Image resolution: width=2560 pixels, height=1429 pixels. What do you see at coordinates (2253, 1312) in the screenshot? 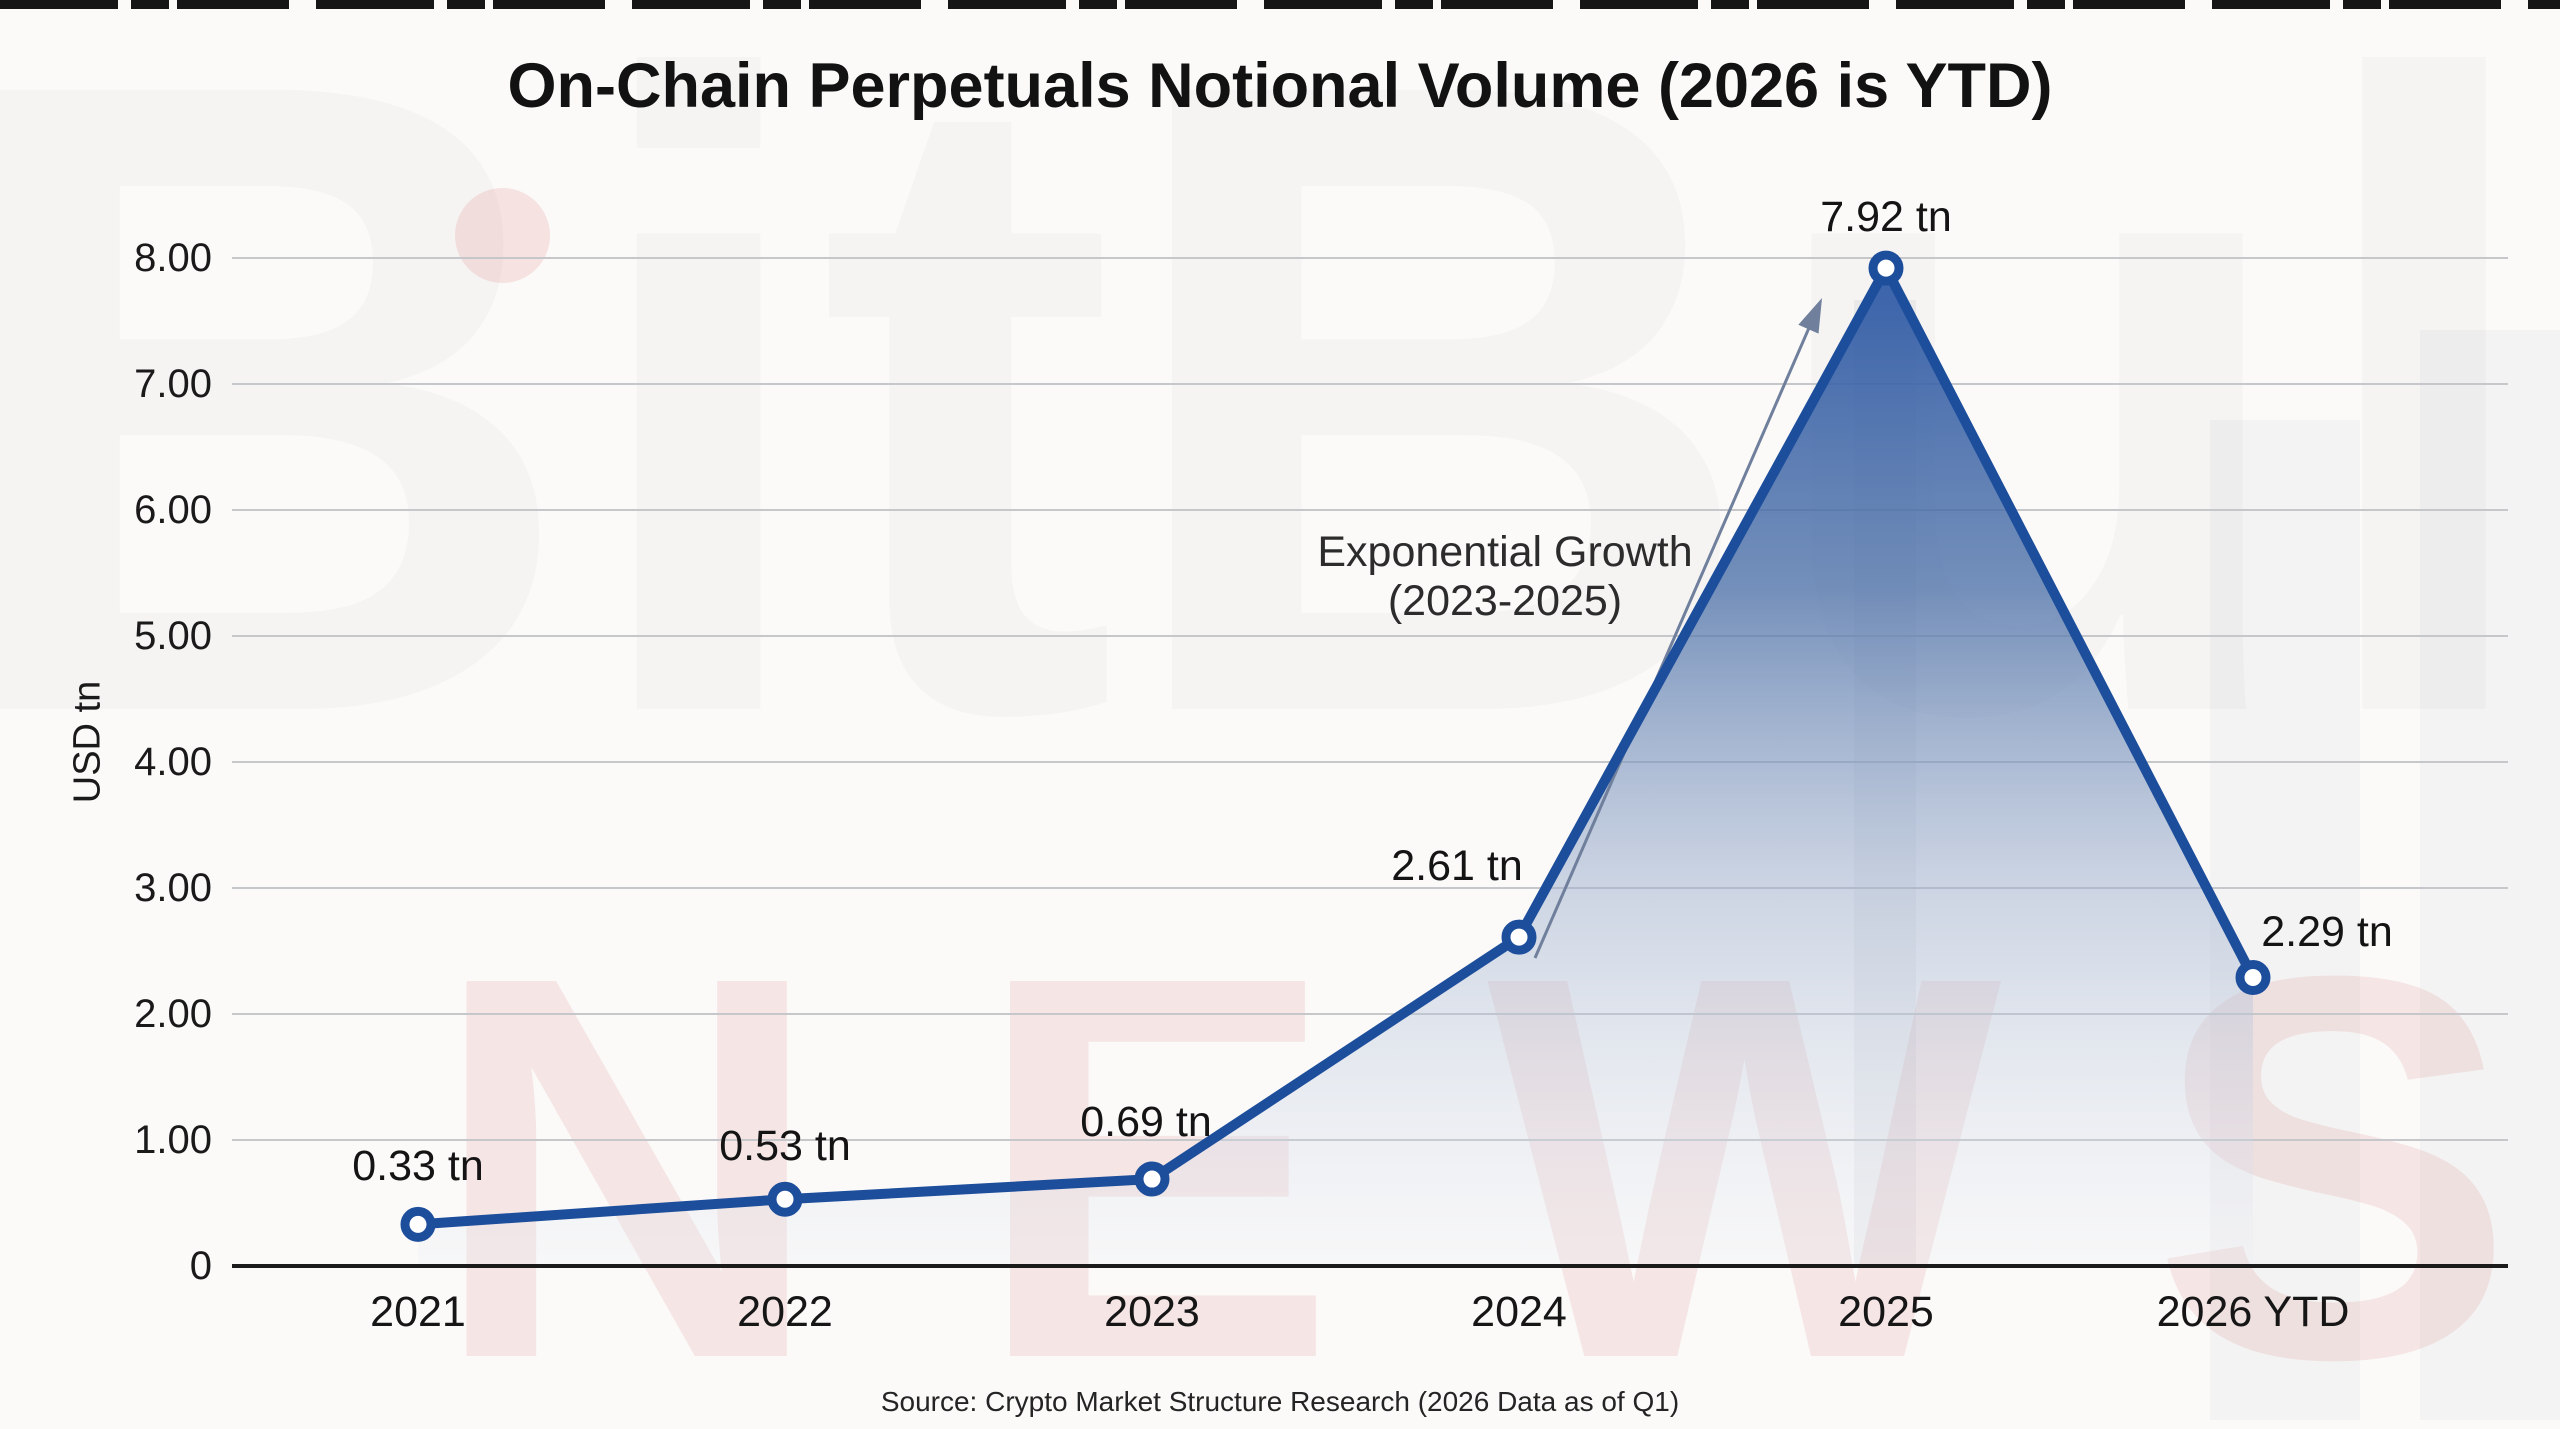
I see `x-tick-label: 2026 YTD` at bounding box center [2253, 1312].